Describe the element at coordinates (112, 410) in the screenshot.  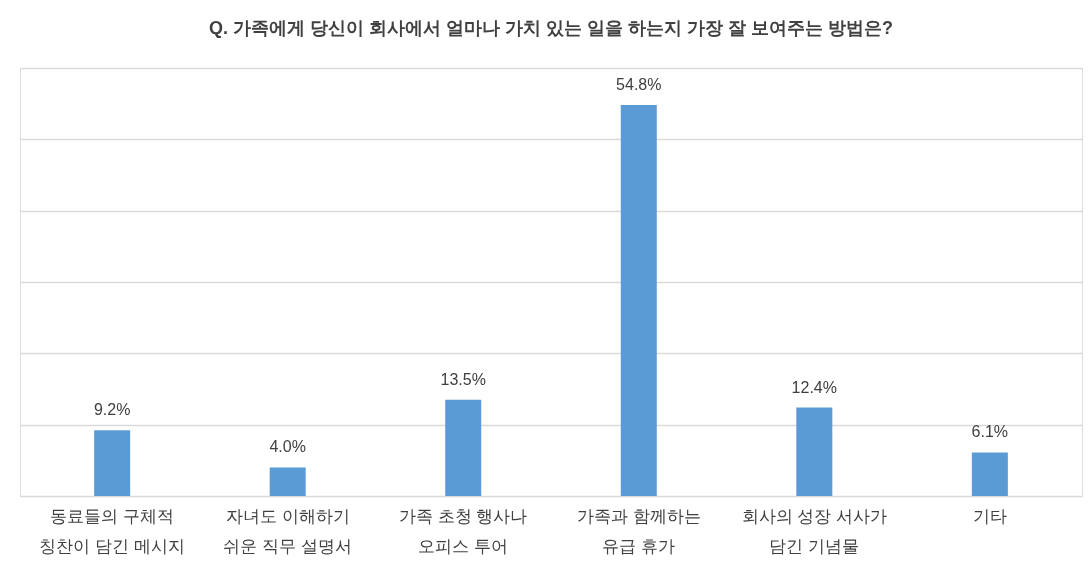
I see `data-label: 9.2%` at that location.